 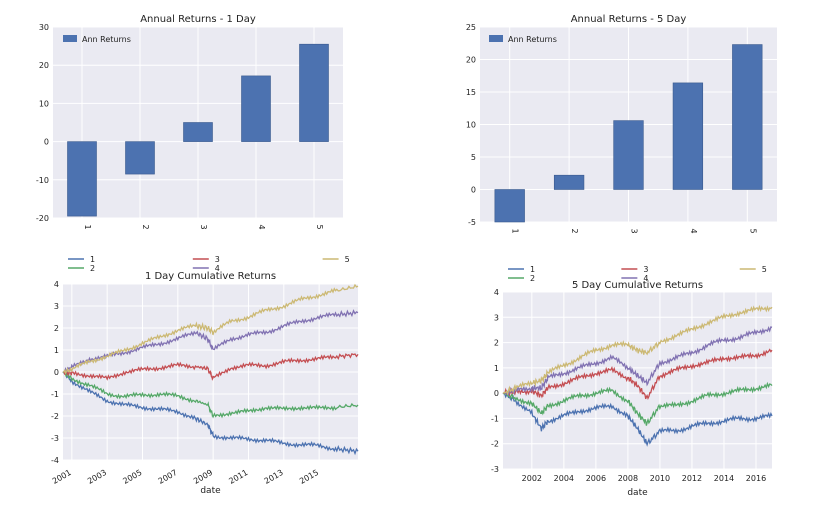 What do you see at coordinates (724, 478) in the screenshot?
I see `x-tick-label: 2014` at bounding box center [724, 478].